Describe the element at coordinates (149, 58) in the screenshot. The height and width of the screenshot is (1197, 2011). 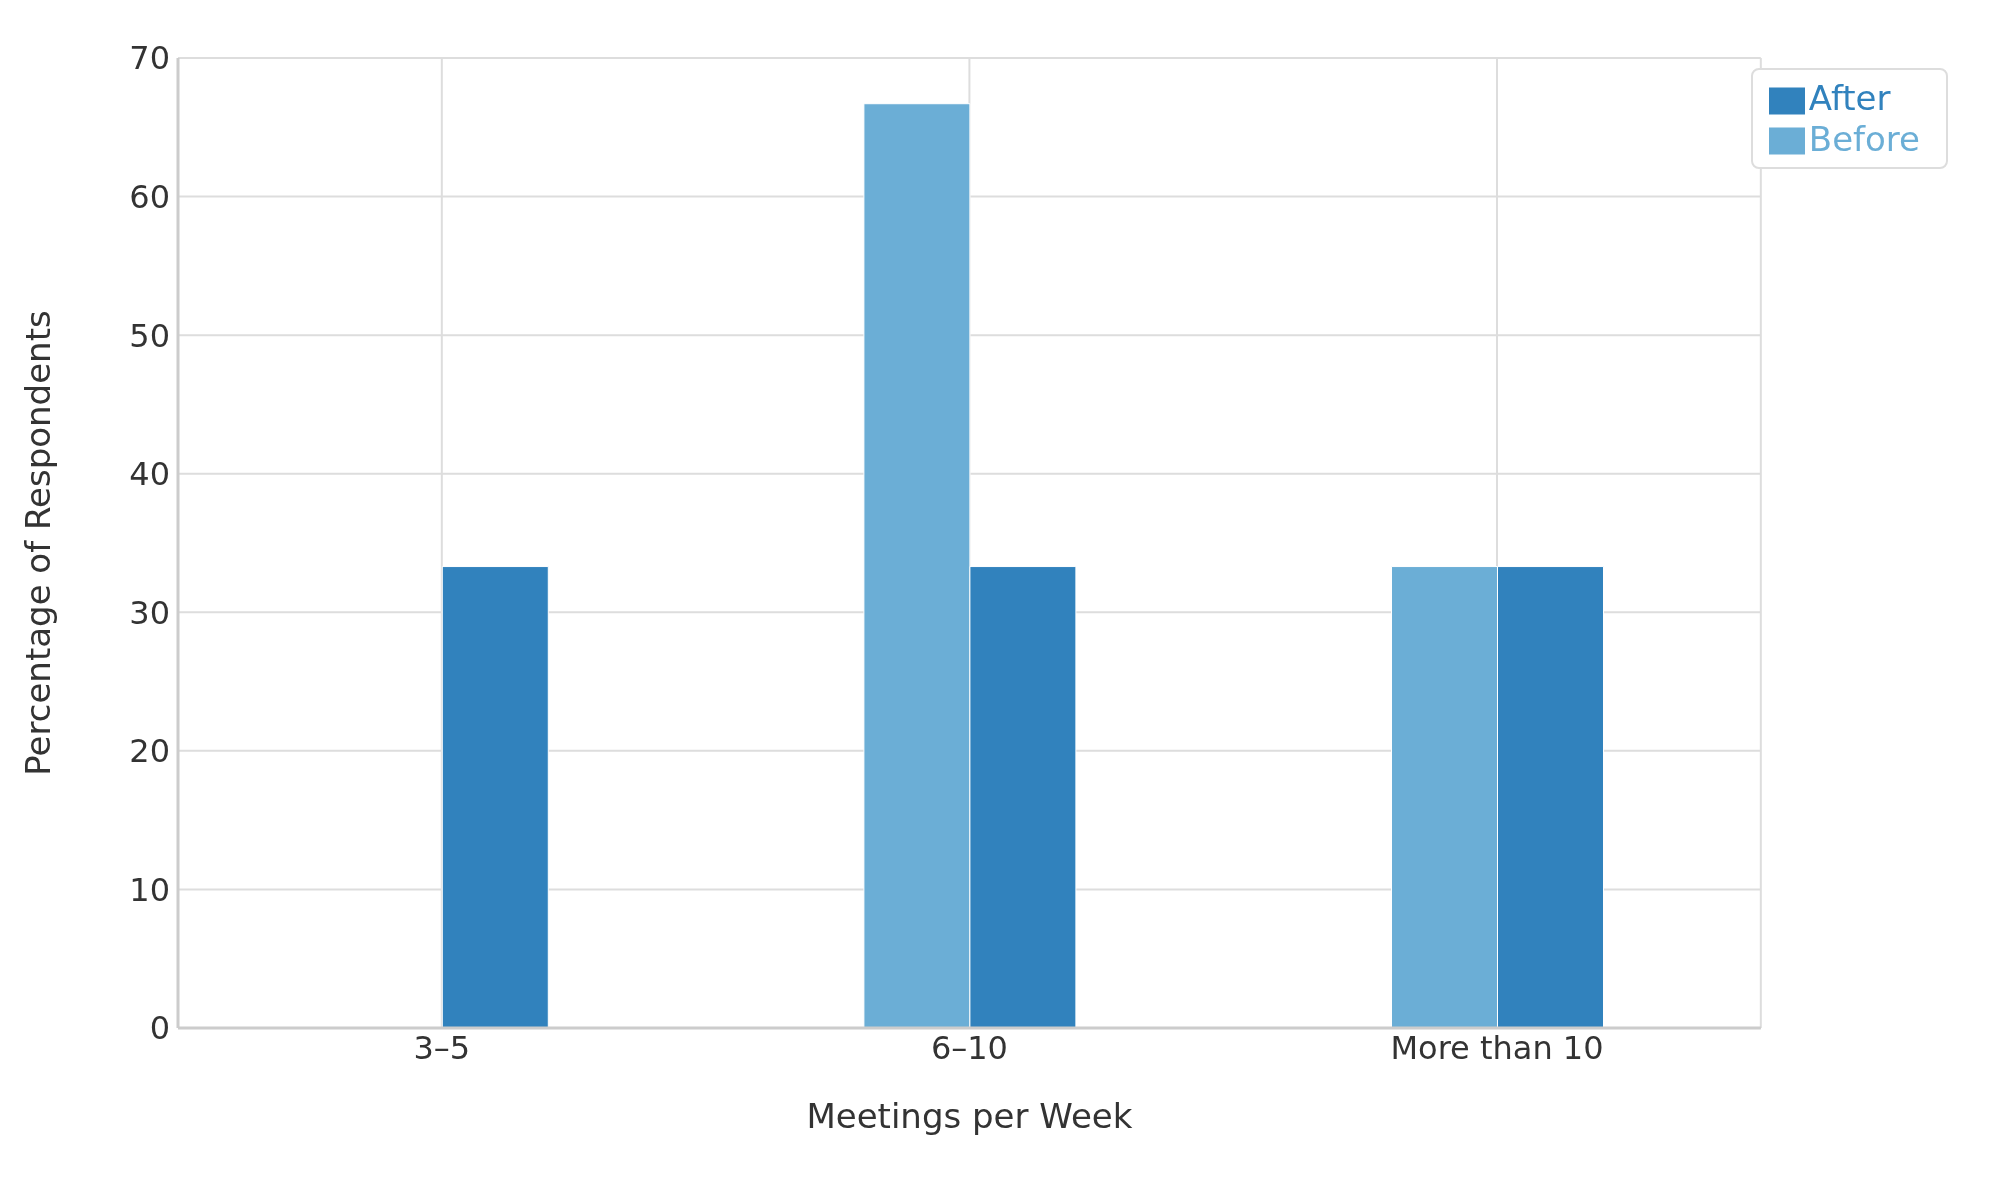
I see `y-tick-label: 70` at that location.